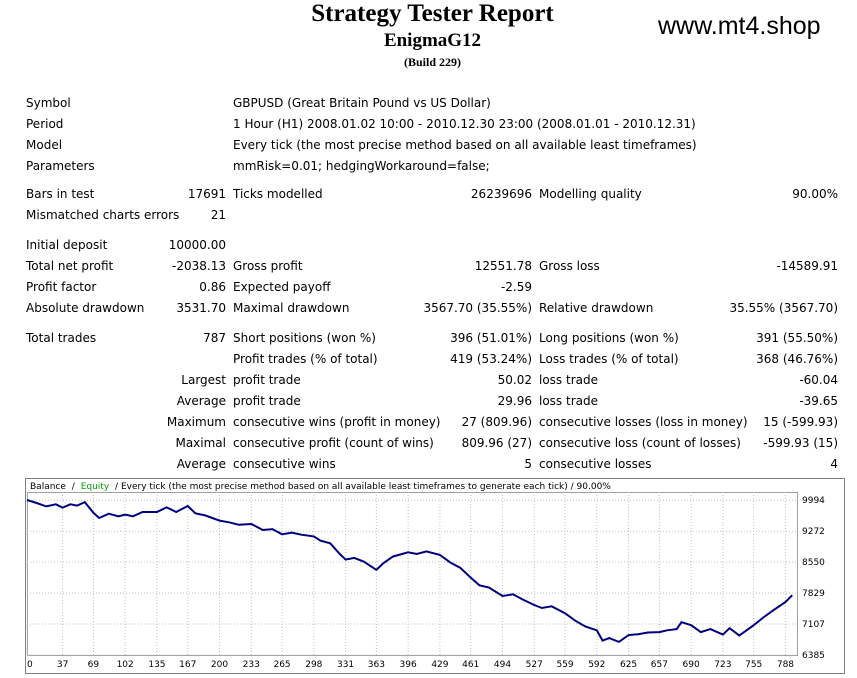 The width and height of the screenshot is (857, 678). What do you see at coordinates (67, 245) in the screenshot?
I see `deposit-label: Initial deposit` at bounding box center [67, 245].